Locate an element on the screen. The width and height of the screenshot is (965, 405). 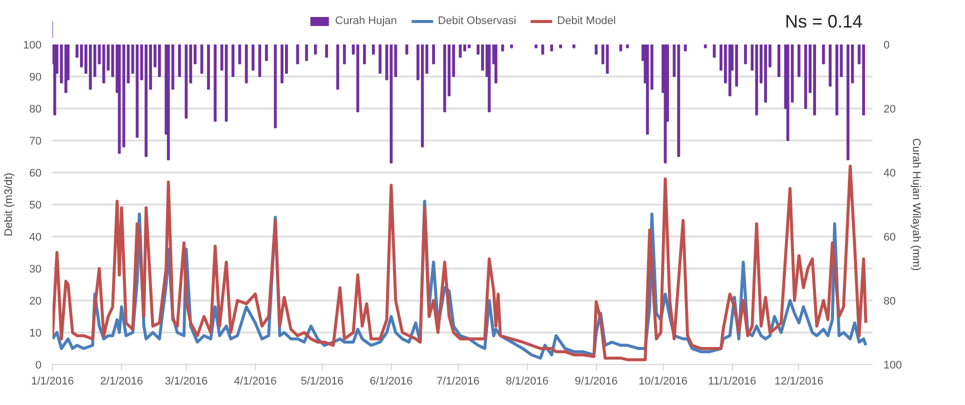
legend-label: Debit Model is located at coordinates (586, 21).